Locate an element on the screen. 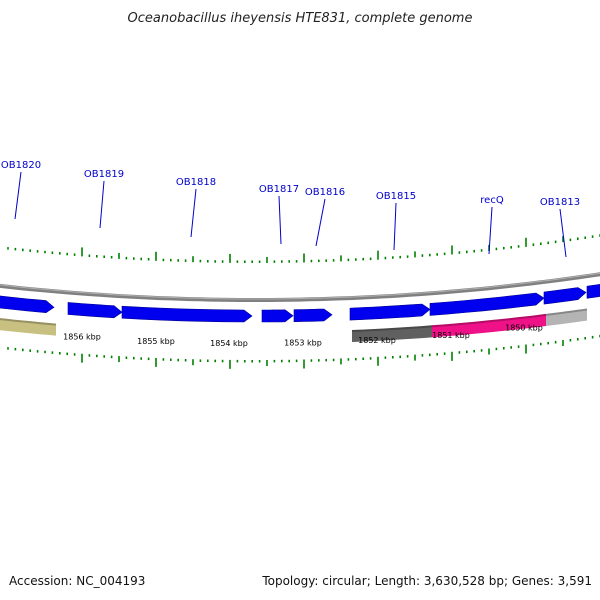  scale-label: 1855 kbp is located at coordinates (156, 341).